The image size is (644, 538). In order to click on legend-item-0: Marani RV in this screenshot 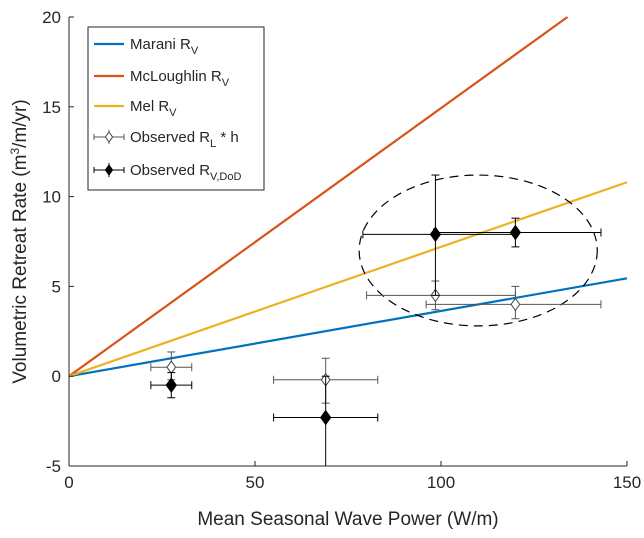, I will do `click(146, 46)`.